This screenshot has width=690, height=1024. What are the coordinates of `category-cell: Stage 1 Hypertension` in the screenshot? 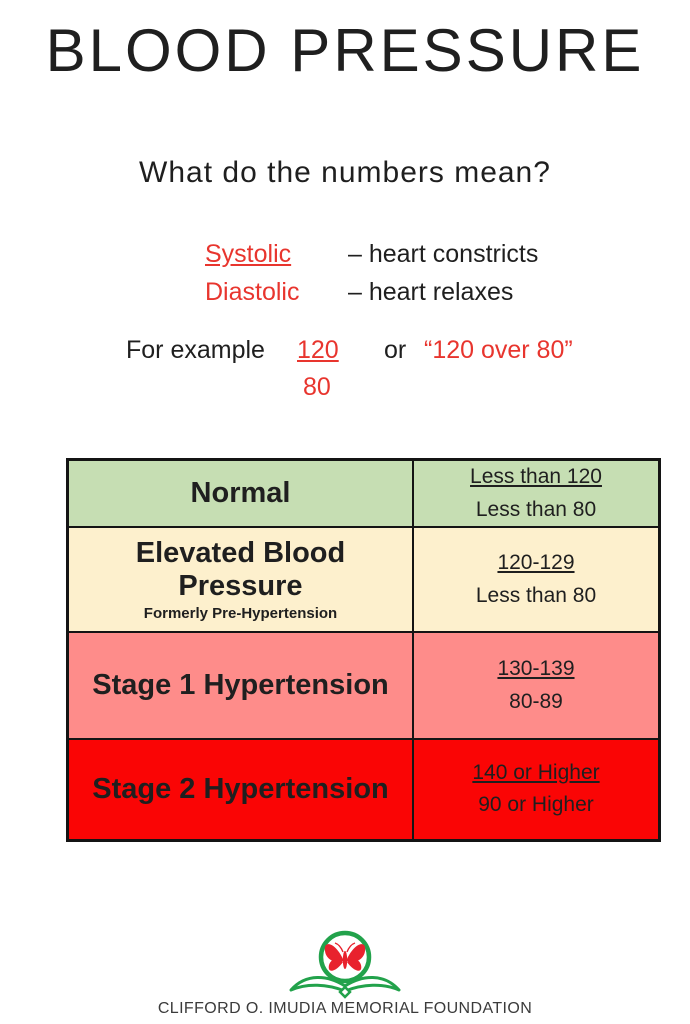 It's located at (240, 686).